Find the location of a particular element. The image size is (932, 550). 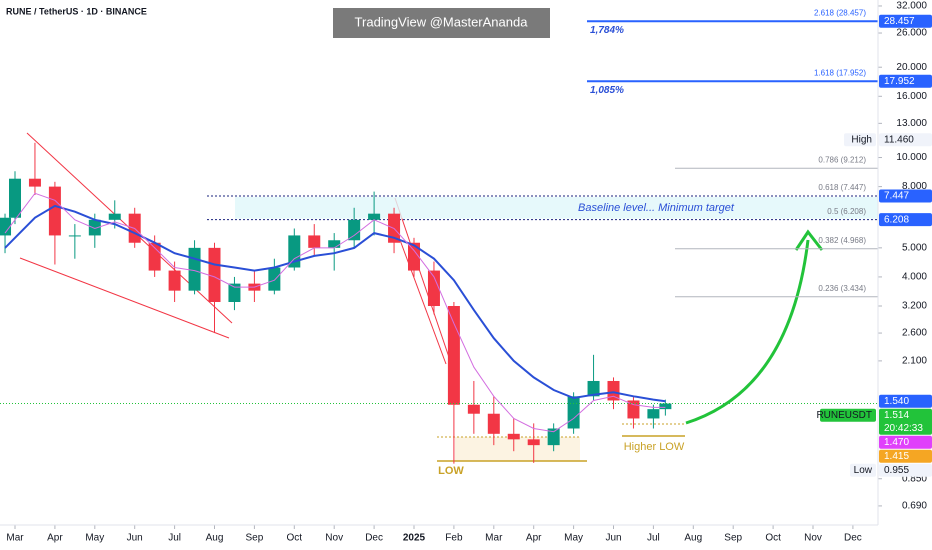

y-tick-label: 26.000 is located at coordinates (911, 33).